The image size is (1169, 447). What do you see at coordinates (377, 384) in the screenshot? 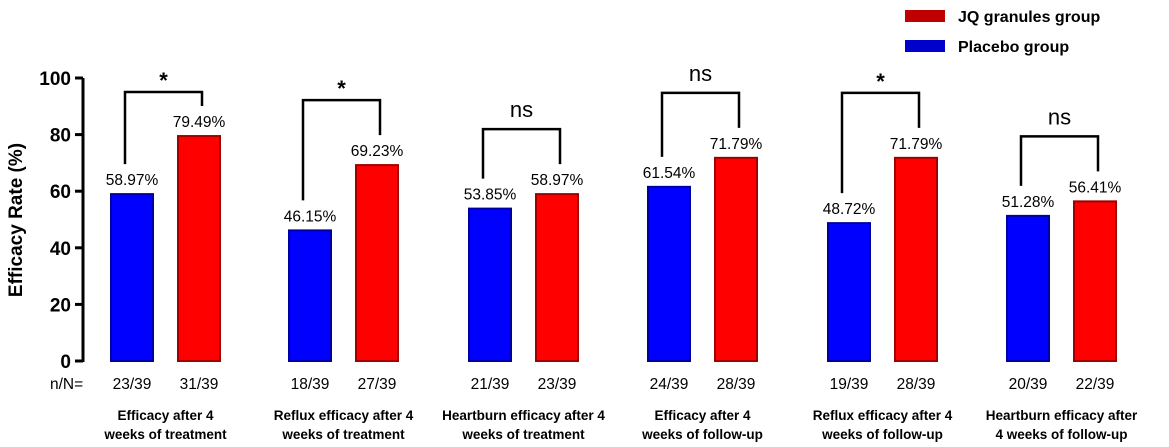
I see `nn-label: 27/39` at bounding box center [377, 384].